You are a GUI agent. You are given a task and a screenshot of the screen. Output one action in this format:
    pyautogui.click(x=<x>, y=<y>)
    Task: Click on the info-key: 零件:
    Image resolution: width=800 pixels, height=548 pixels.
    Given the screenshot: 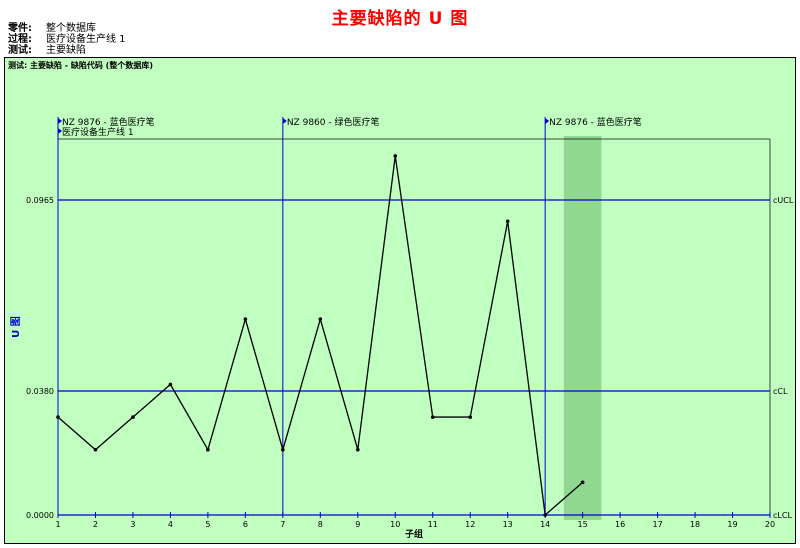 What is the action you would take?
    pyautogui.click(x=20, y=28)
    